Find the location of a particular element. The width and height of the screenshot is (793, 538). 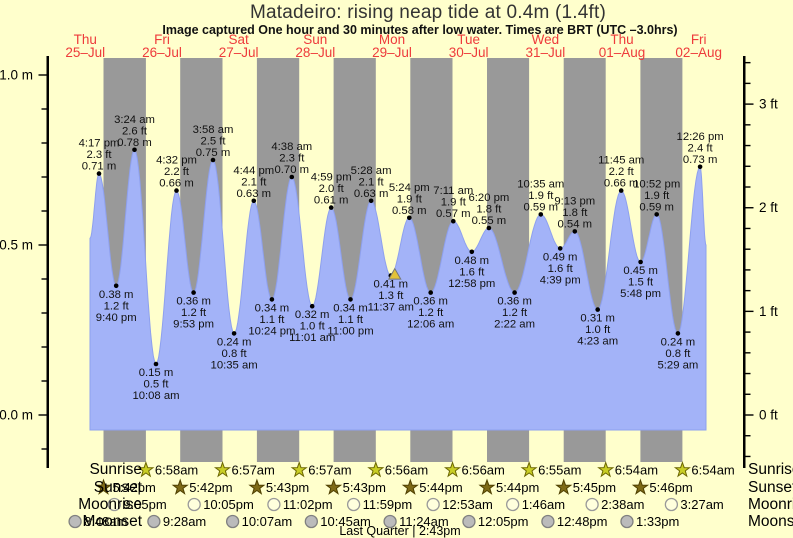

moonrise-time: 9:05pm is located at coordinates (144, 504).